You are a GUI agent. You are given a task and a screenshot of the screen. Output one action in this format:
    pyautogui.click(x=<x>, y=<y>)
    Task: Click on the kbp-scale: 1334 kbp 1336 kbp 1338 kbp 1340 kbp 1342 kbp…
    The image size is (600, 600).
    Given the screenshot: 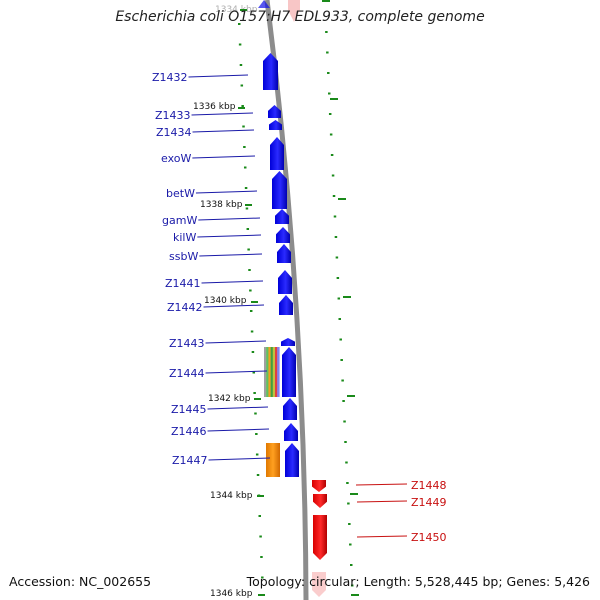 What is the action you would take?
    pyautogui.click(x=229, y=302)
    